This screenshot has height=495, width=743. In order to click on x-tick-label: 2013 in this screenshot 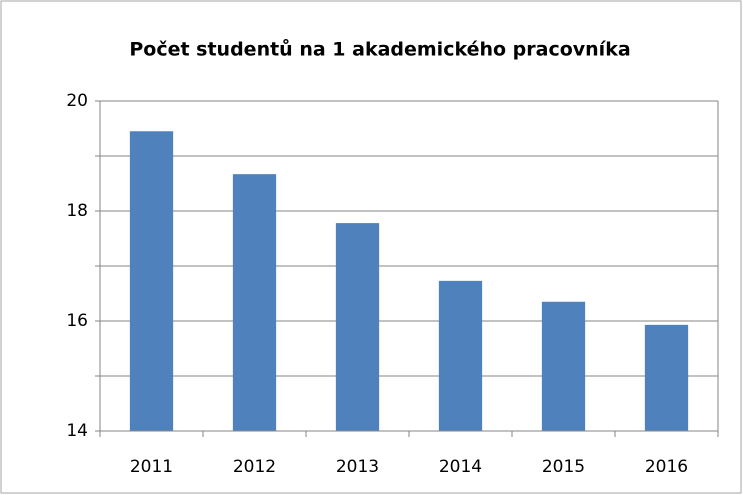, I will do `click(357, 467)`.